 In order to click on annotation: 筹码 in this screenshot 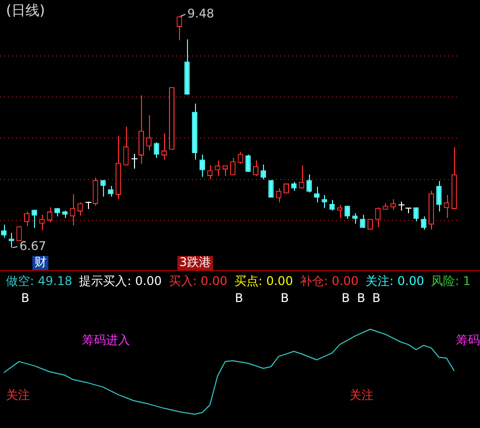, I will do `click(468, 340)`.